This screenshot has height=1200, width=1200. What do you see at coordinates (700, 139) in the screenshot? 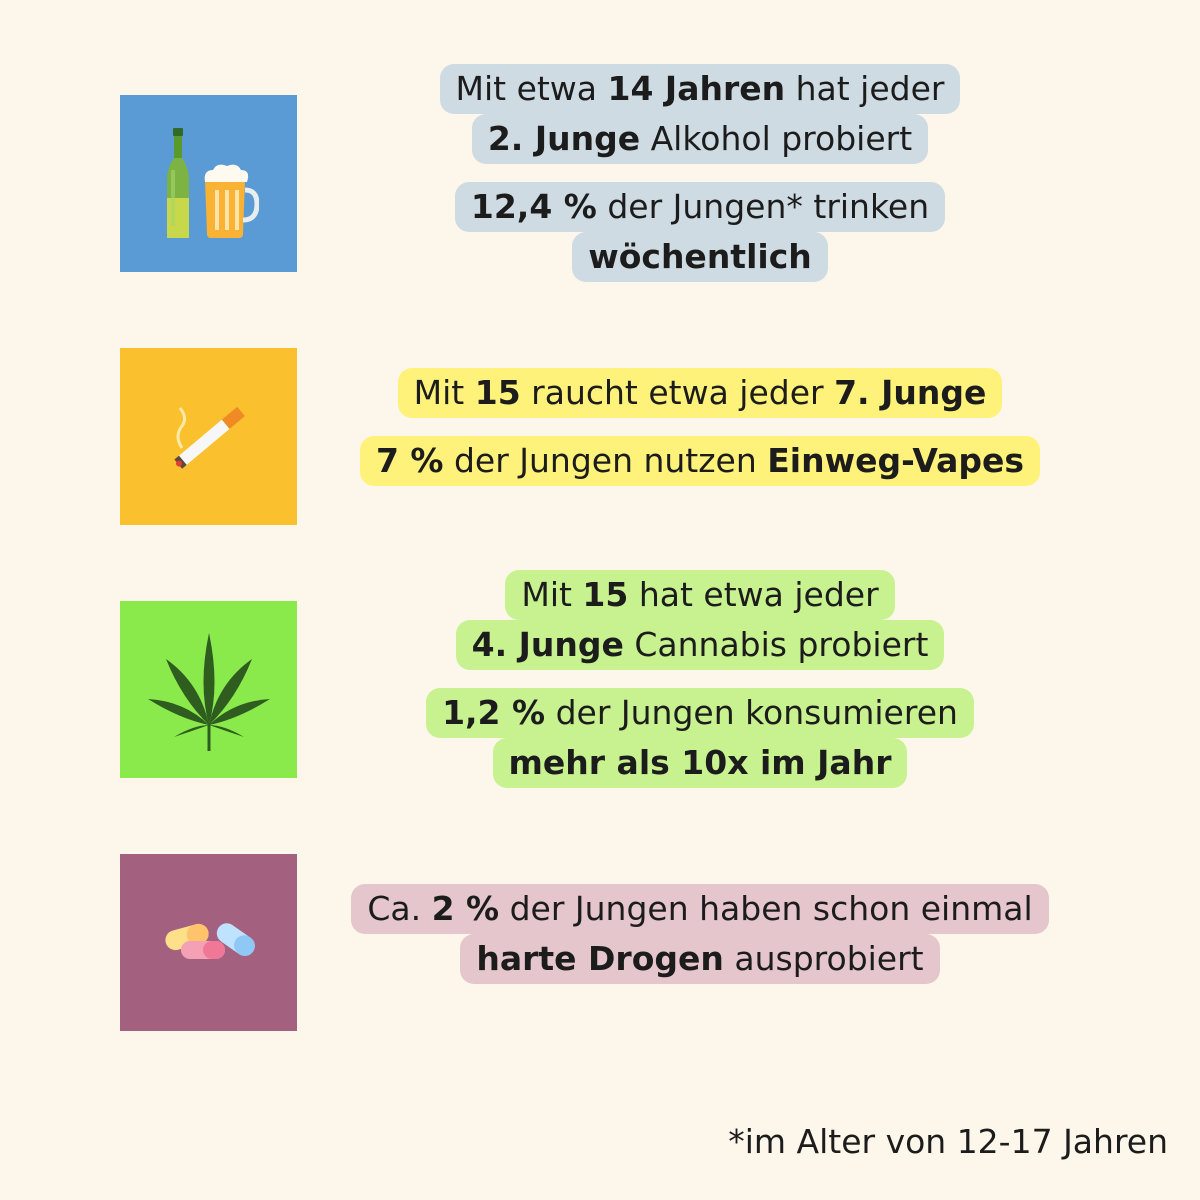
I see `alcohol-line-2: 2. Junge Alkohol probiert` at bounding box center [700, 139].